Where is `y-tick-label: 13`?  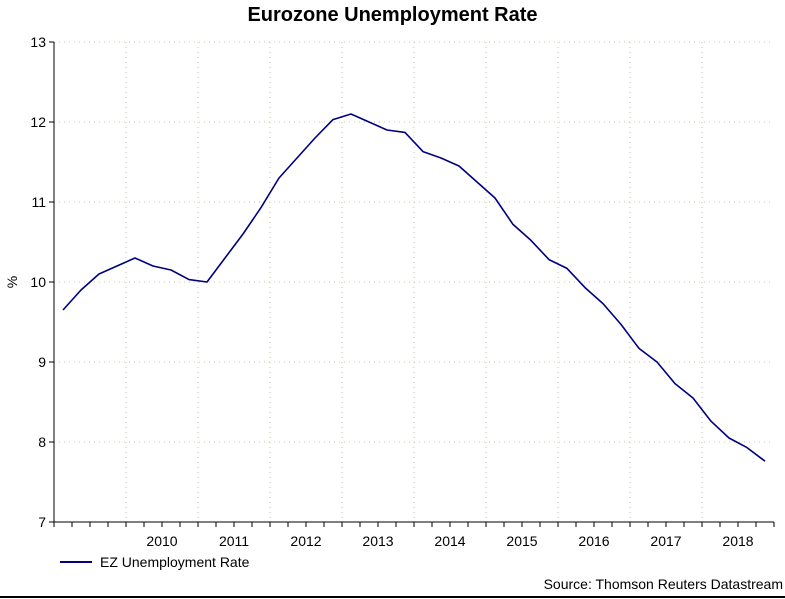
y-tick-label: 13 is located at coordinates (38, 42).